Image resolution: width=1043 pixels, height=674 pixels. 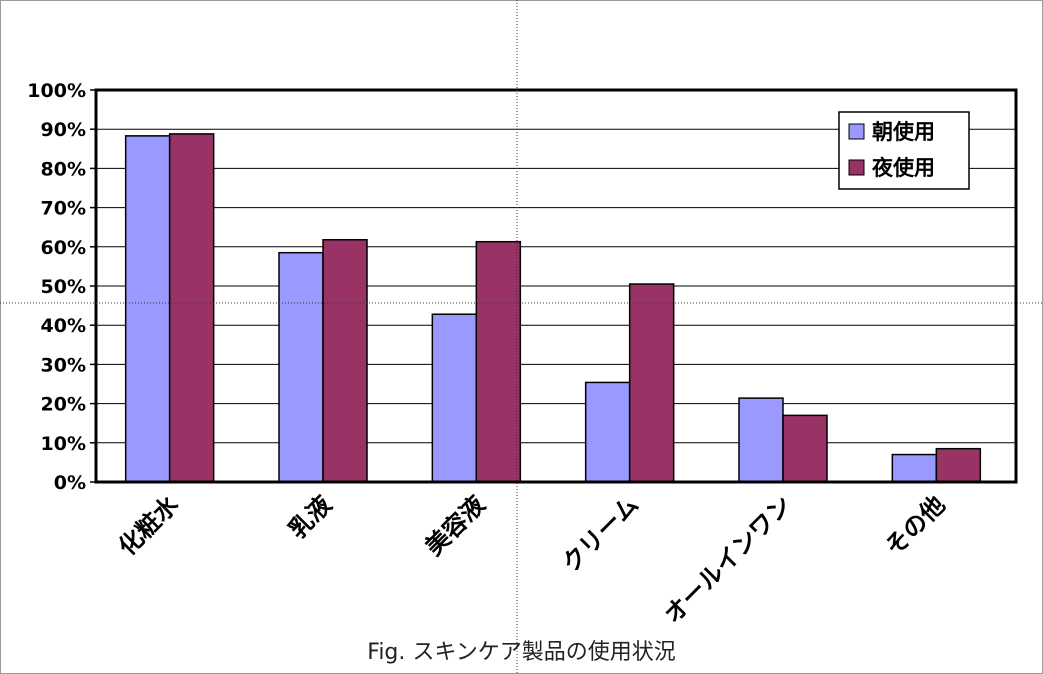 What do you see at coordinates (728, 559) in the screenshot?
I see `x-category-label: オールインワン` at bounding box center [728, 559].